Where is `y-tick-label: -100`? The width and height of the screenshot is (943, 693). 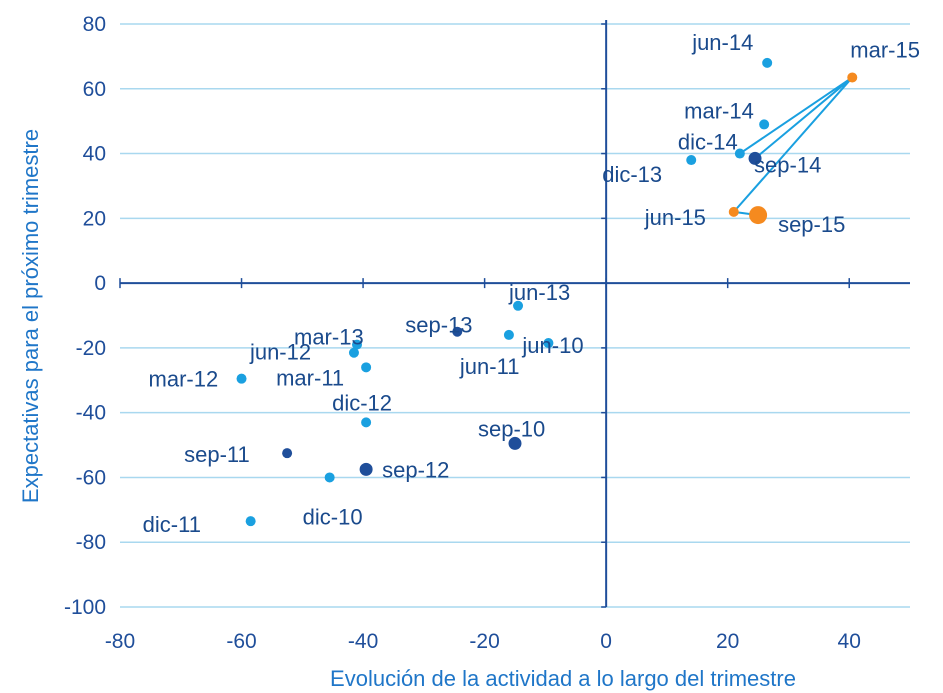
y-tick-label: -100 is located at coordinates (85, 607).